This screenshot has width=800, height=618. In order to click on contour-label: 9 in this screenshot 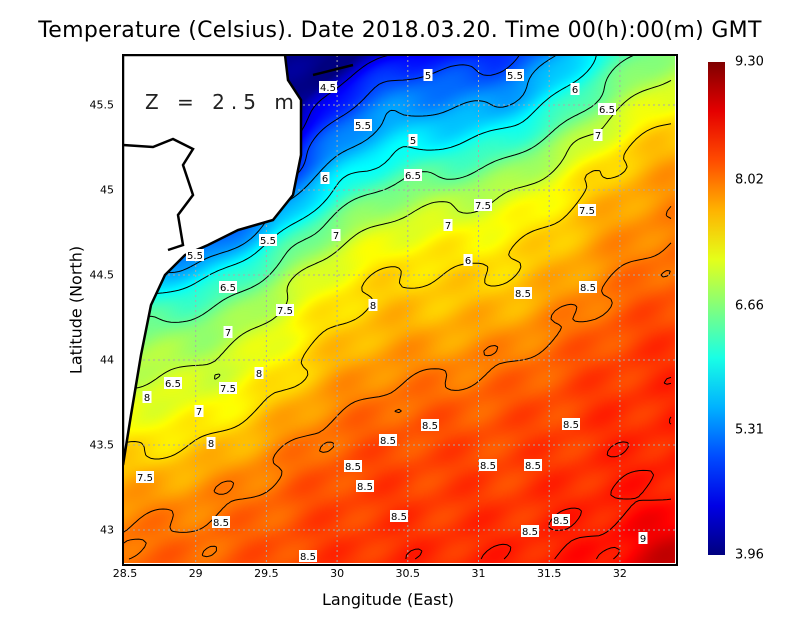, I will do `click(643, 539)`.